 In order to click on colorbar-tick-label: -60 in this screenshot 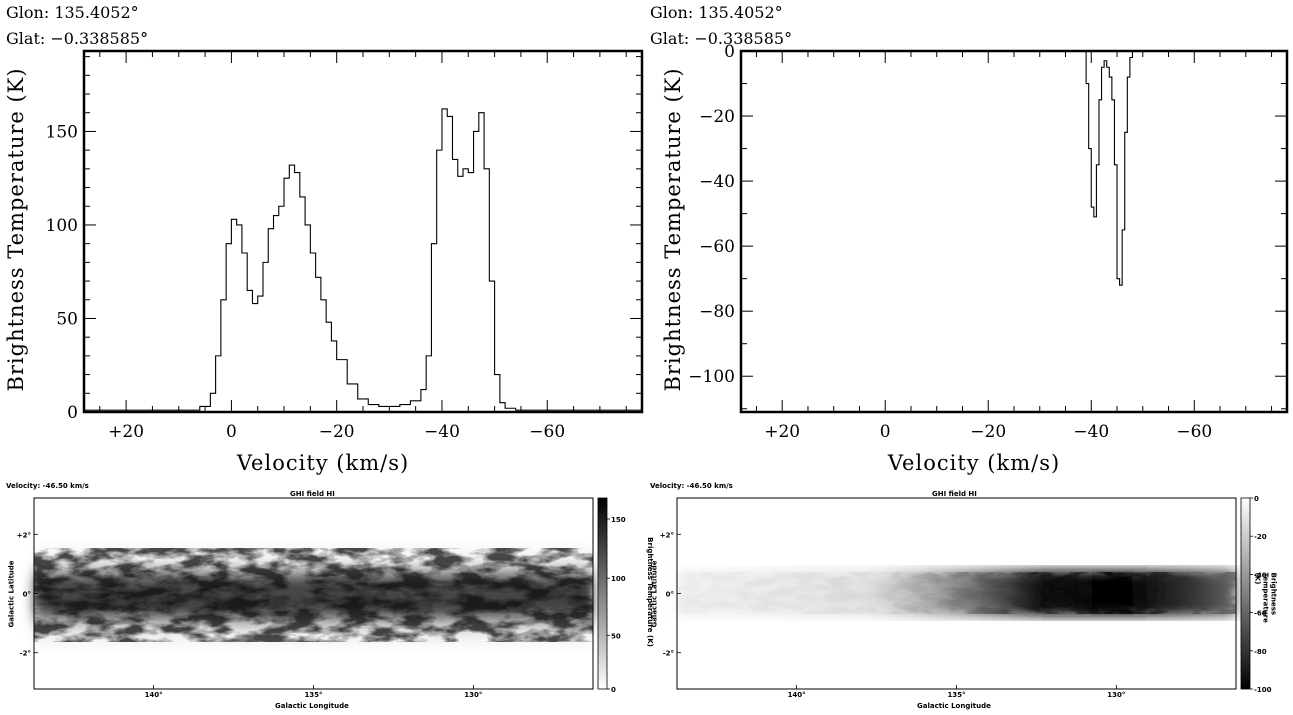, I will do `click(1260, 614)`.